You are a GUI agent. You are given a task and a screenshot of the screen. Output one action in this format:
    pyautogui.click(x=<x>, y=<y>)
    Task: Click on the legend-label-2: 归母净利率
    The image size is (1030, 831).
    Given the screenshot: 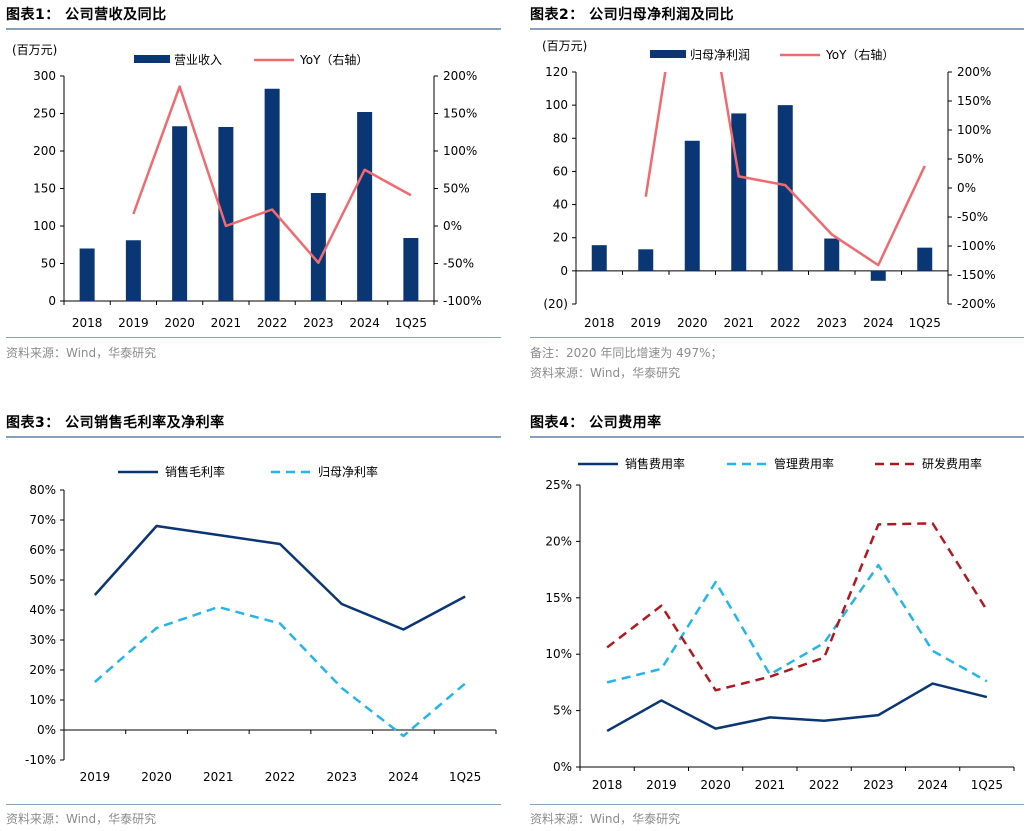 What is the action you would take?
    pyautogui.click(x=348, y=471)
    